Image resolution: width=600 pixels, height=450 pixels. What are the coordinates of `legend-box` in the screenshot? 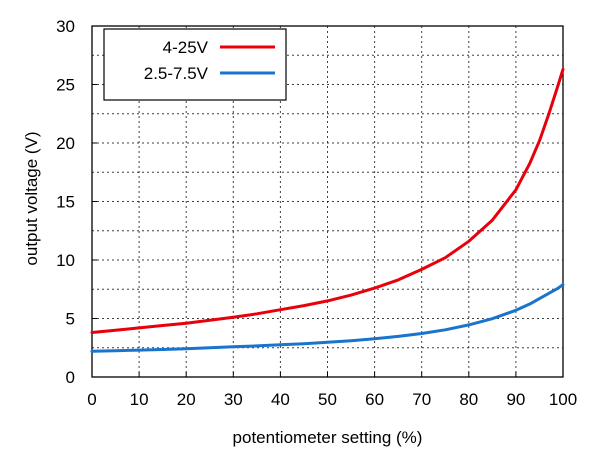 It's located at (195, 64).